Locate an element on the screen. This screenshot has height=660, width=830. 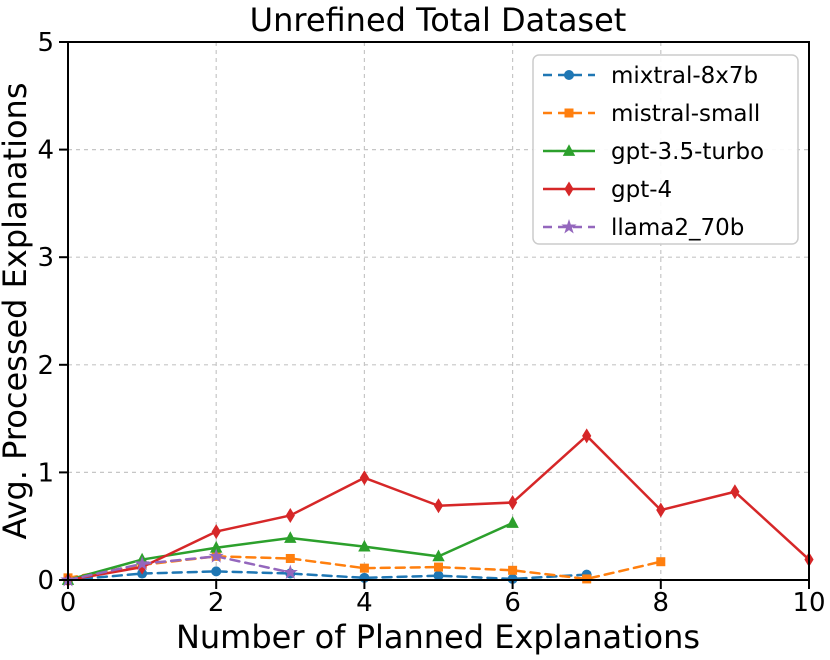
legend-entry-llama2_70b: llama2_70b is located at coordinates (643, 228).